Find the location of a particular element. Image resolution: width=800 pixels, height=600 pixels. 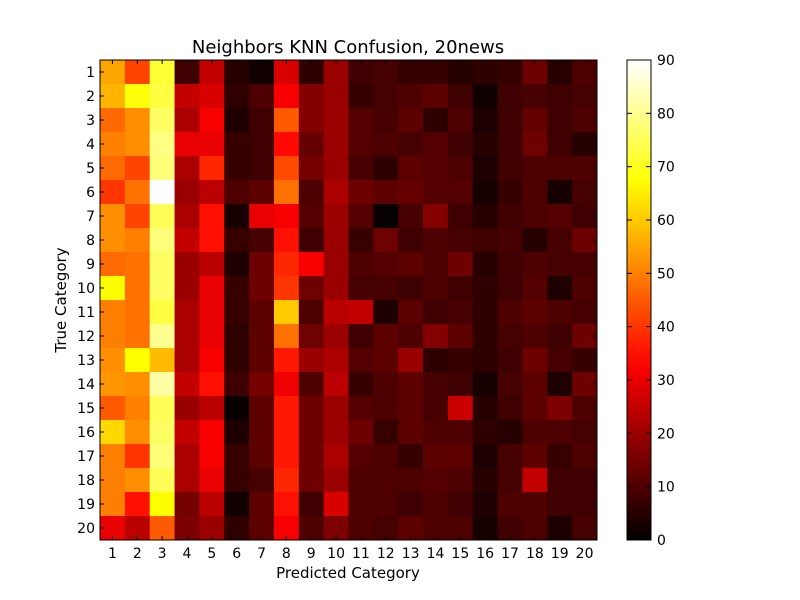

x-tick-label: 4 is located at coordinates (187, 554).